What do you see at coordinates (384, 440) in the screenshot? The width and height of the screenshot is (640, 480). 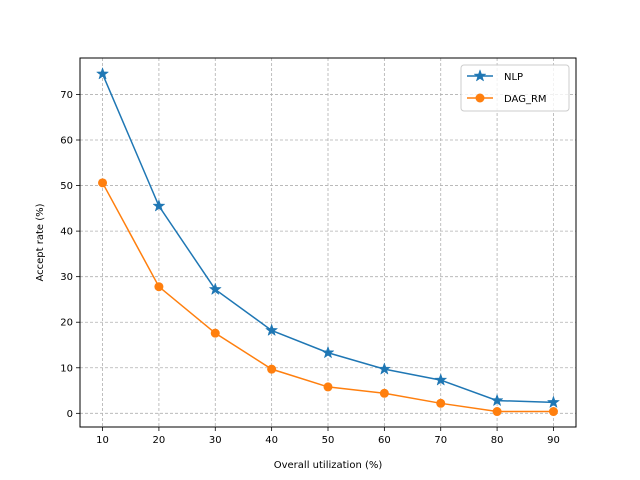 I see `x-tick-label: 60` at bounding box center [384, 440].